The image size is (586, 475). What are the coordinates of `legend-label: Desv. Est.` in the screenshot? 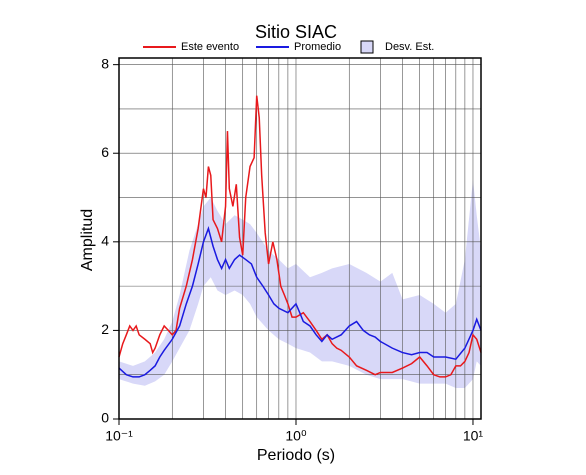 It's located at (409, 47).